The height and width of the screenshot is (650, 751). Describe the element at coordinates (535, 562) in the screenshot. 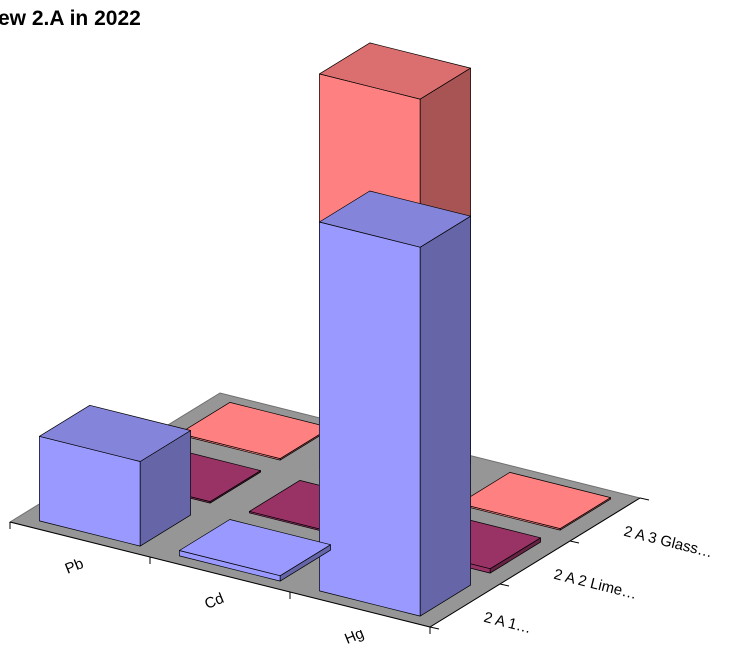

I see `series-axis-line` at that location.